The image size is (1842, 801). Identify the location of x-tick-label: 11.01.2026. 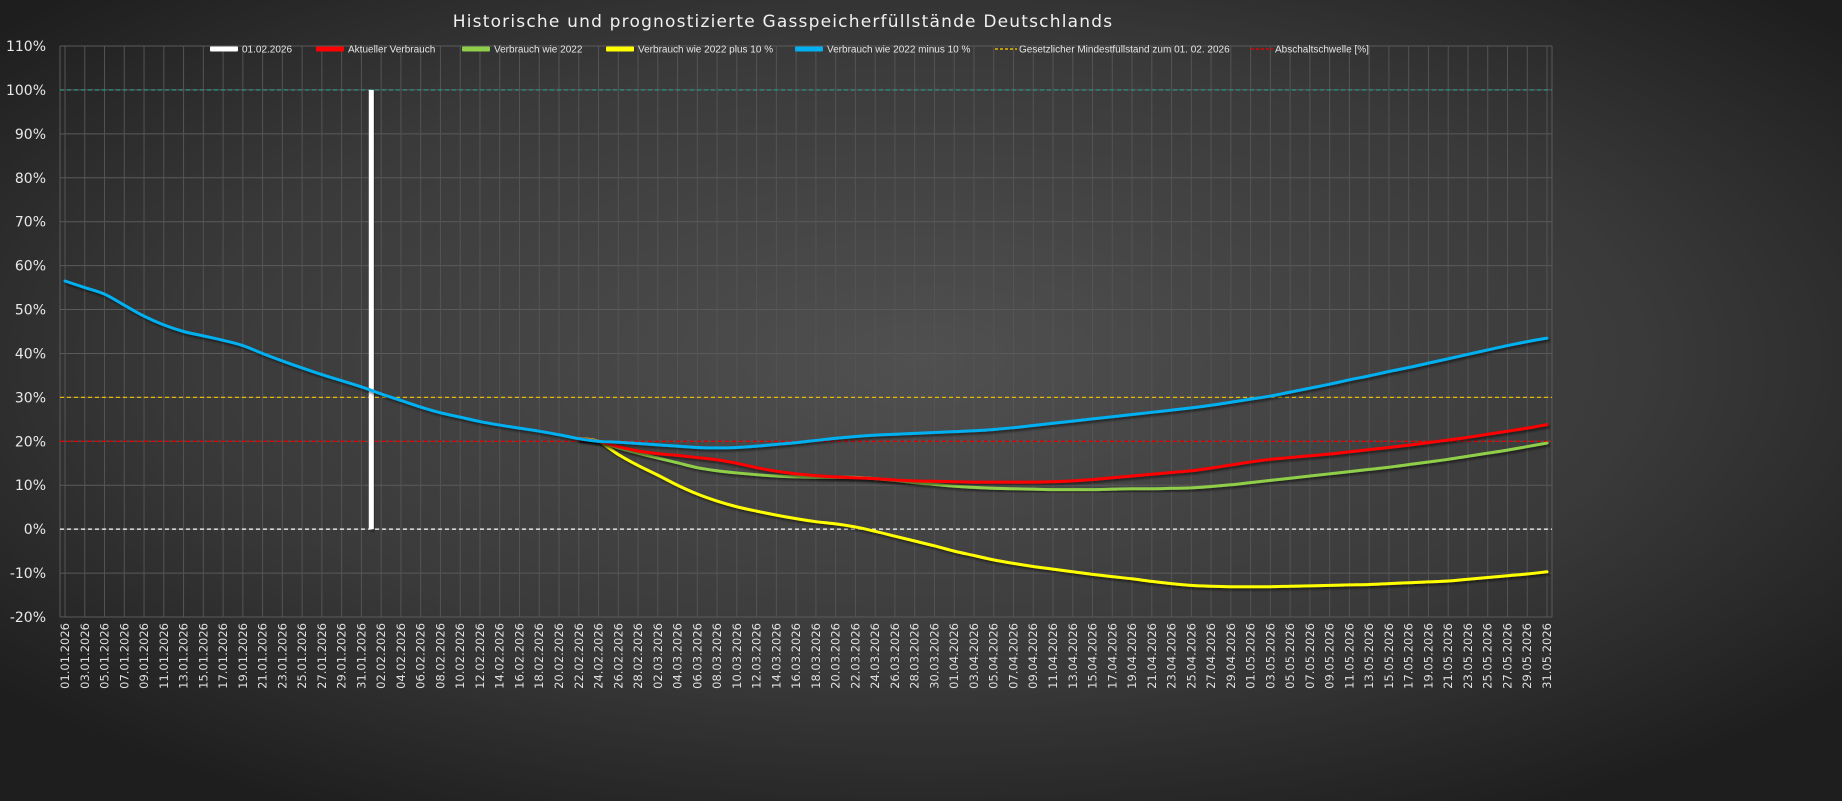
(164, 656).